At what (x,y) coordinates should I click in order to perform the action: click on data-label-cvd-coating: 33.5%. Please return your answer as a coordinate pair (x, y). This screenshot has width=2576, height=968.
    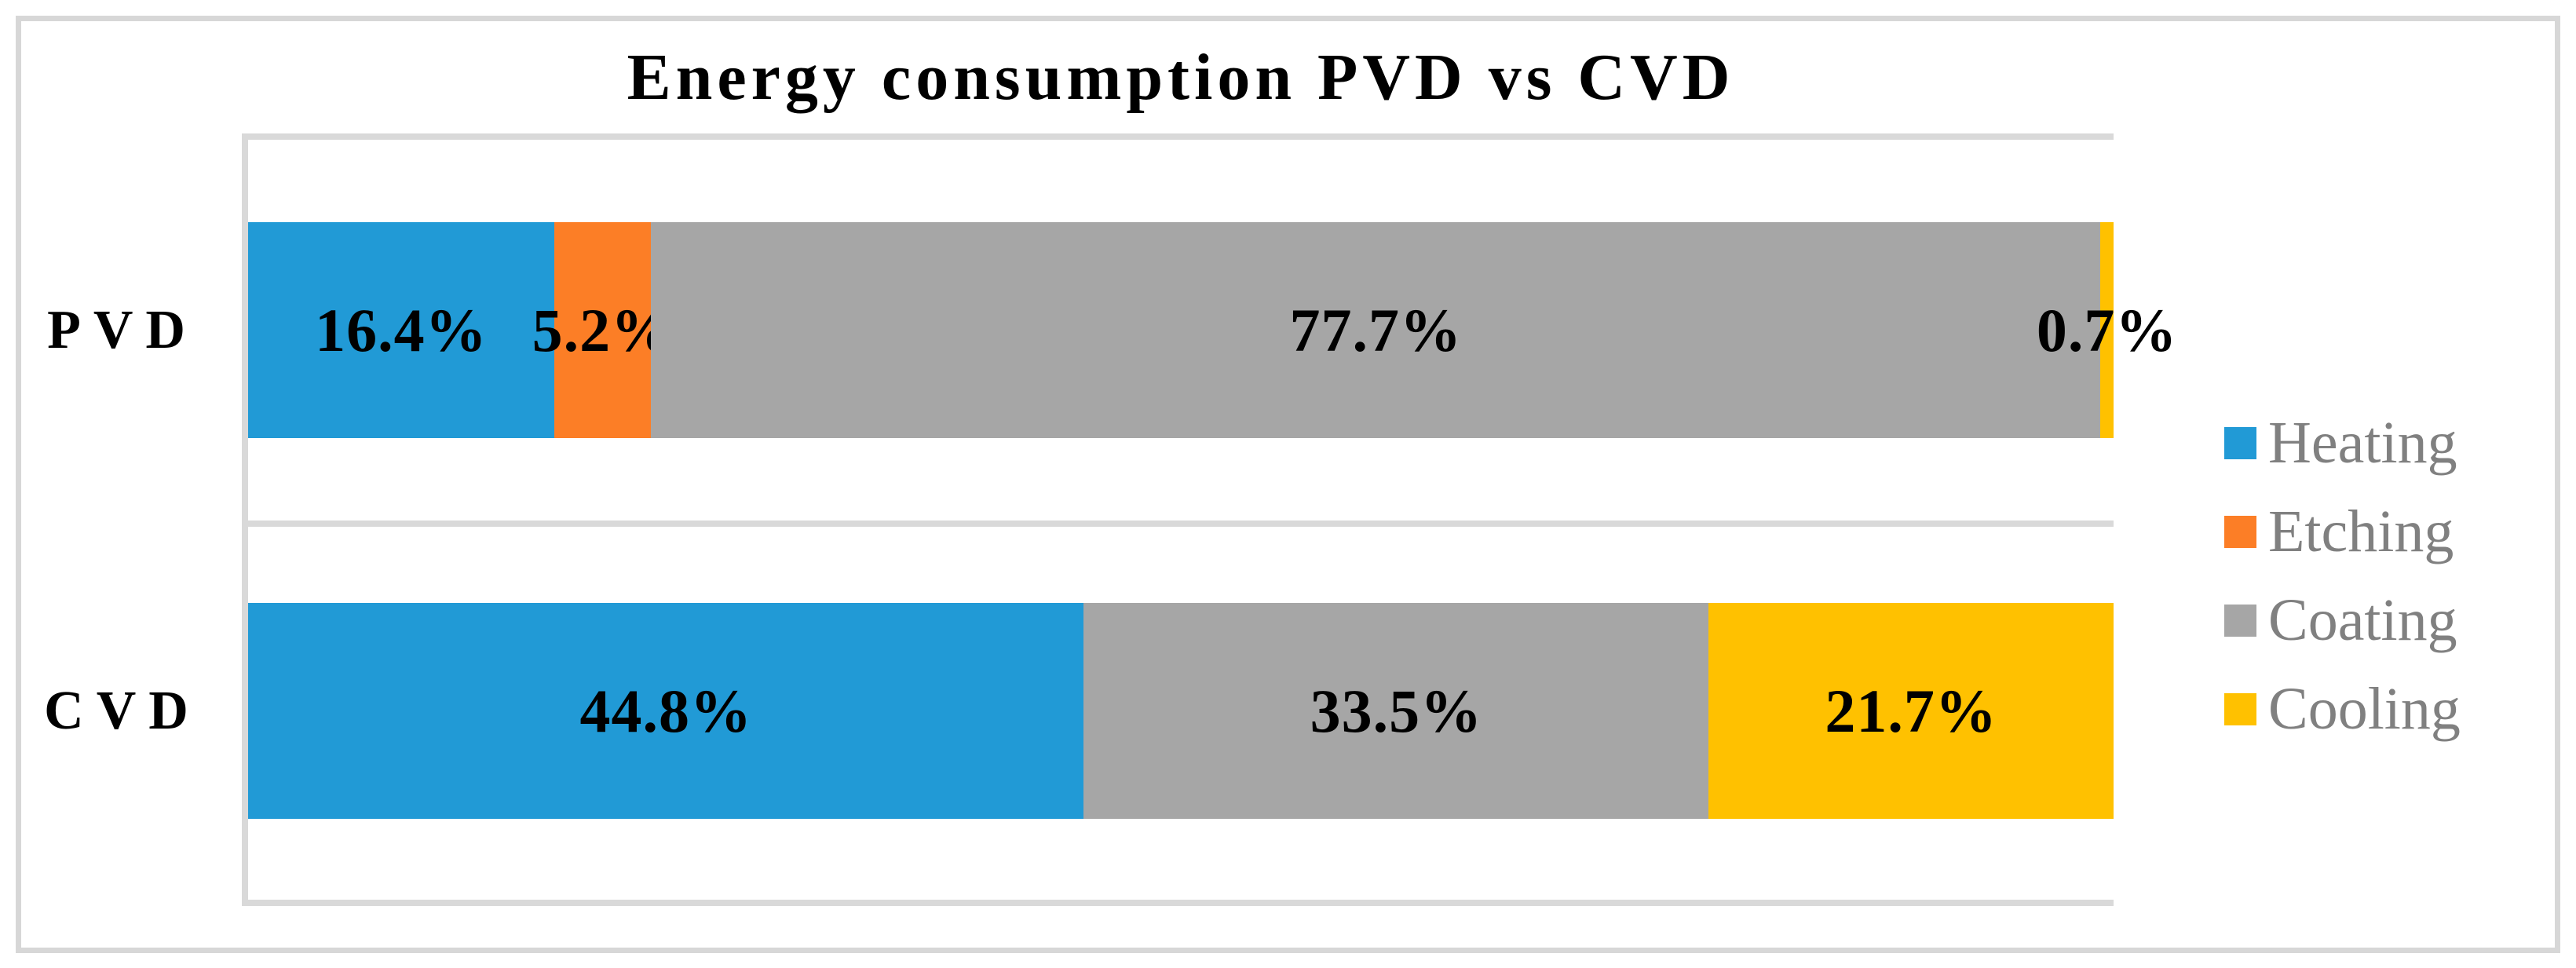
    Looking at the image, I should click on (1396, 710).